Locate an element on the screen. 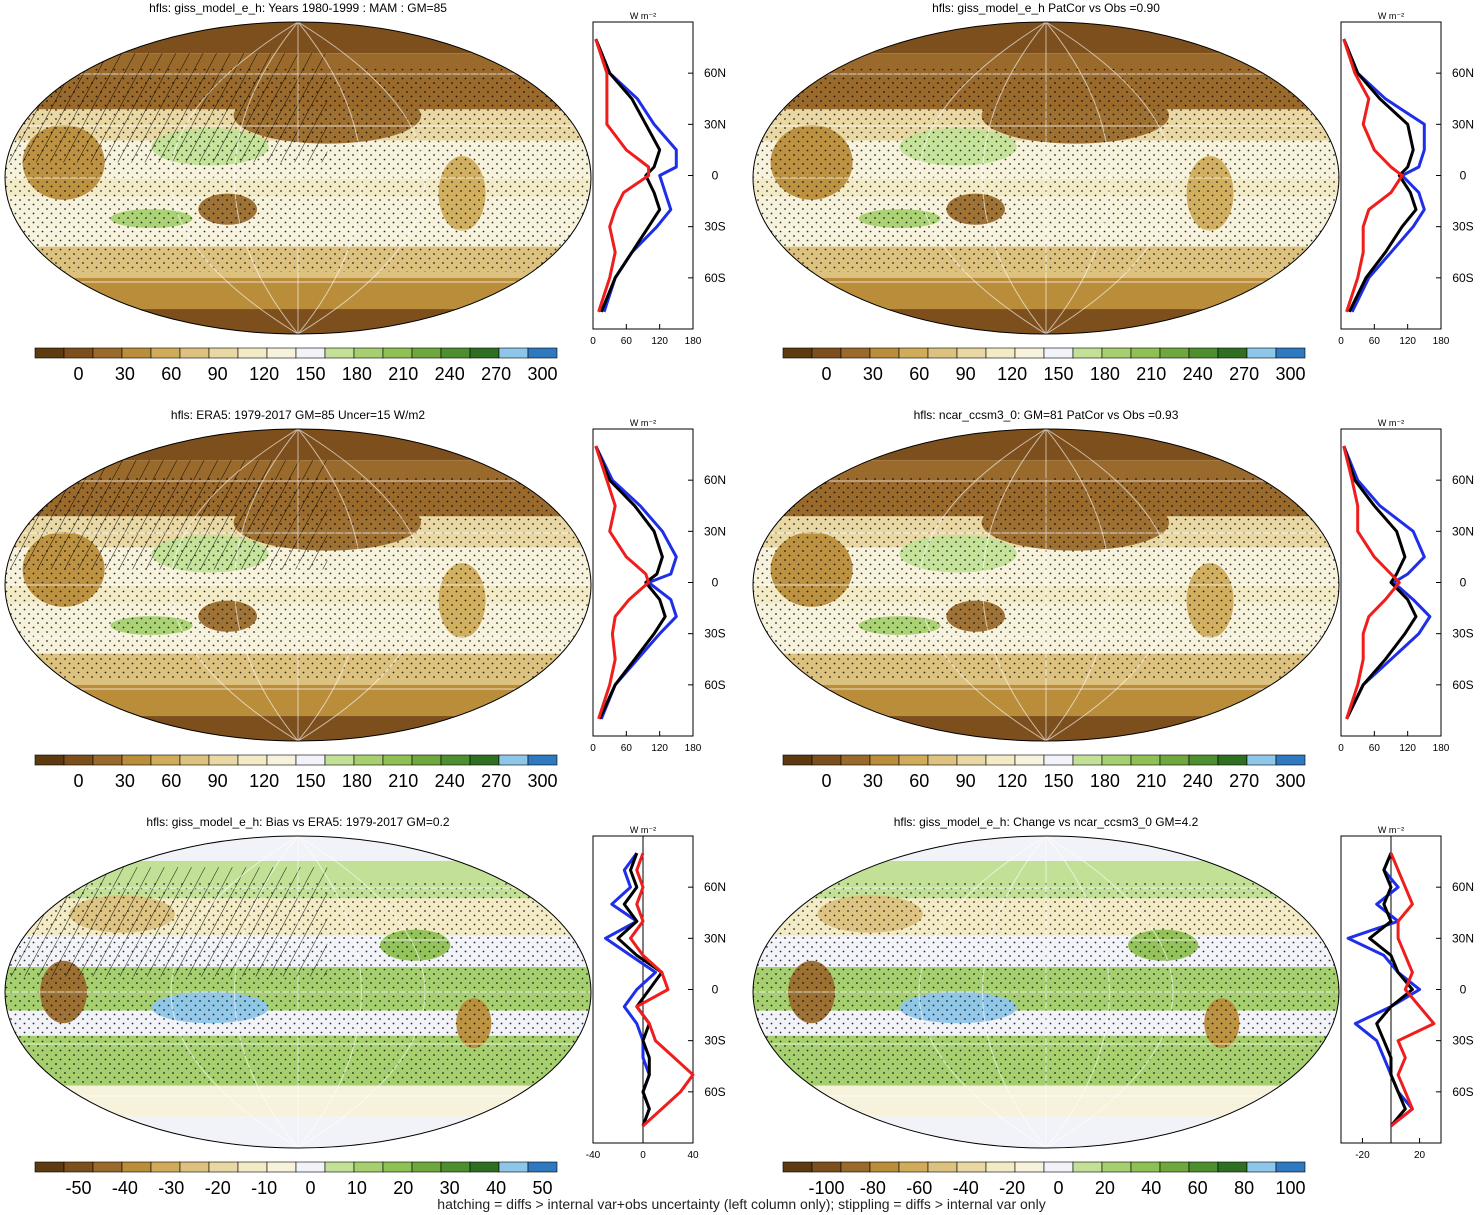 The width and height of the screenshot is (1483, 1215). colorbar-tick-label: 50 is located at coordinates (542, 1188).